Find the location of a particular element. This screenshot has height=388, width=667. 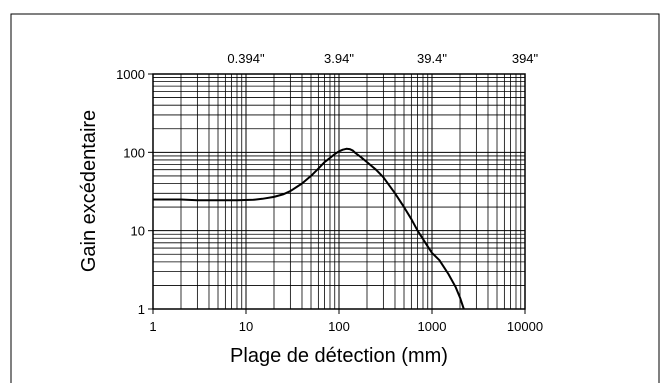

top-axis-label: 39.4" is located at coordinates (432, 58).